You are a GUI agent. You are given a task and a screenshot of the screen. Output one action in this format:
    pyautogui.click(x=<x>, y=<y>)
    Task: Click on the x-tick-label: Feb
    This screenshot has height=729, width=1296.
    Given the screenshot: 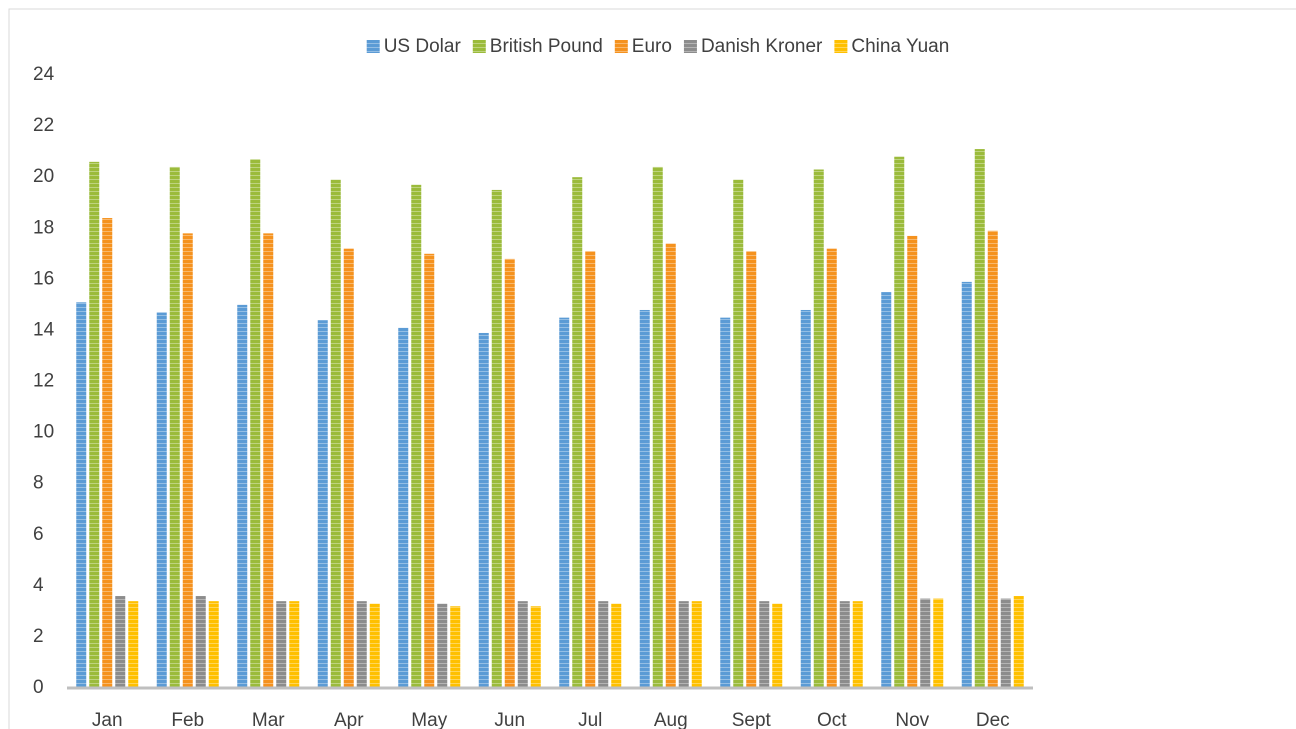 What is the action you would take?
    pyautogui.click(x=187, y=719)
    